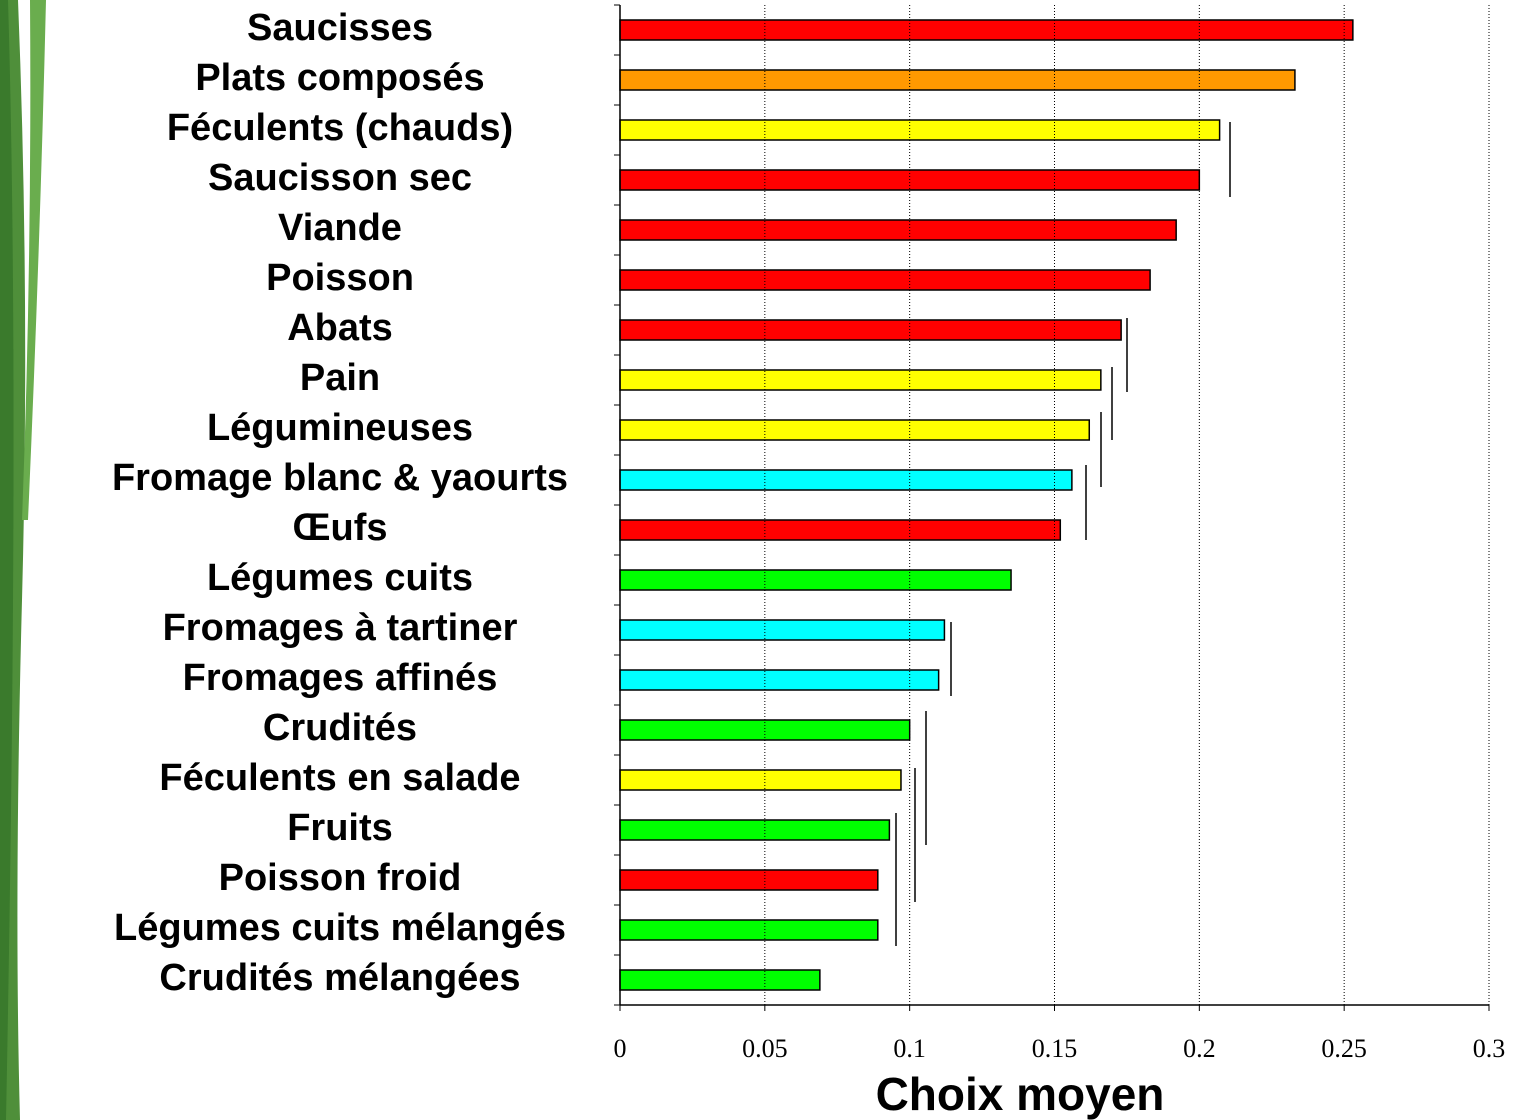  Describe the element at coordinates (1344, 1048) in the screenshot. I see `x-tick-label: 0.25` at that location.